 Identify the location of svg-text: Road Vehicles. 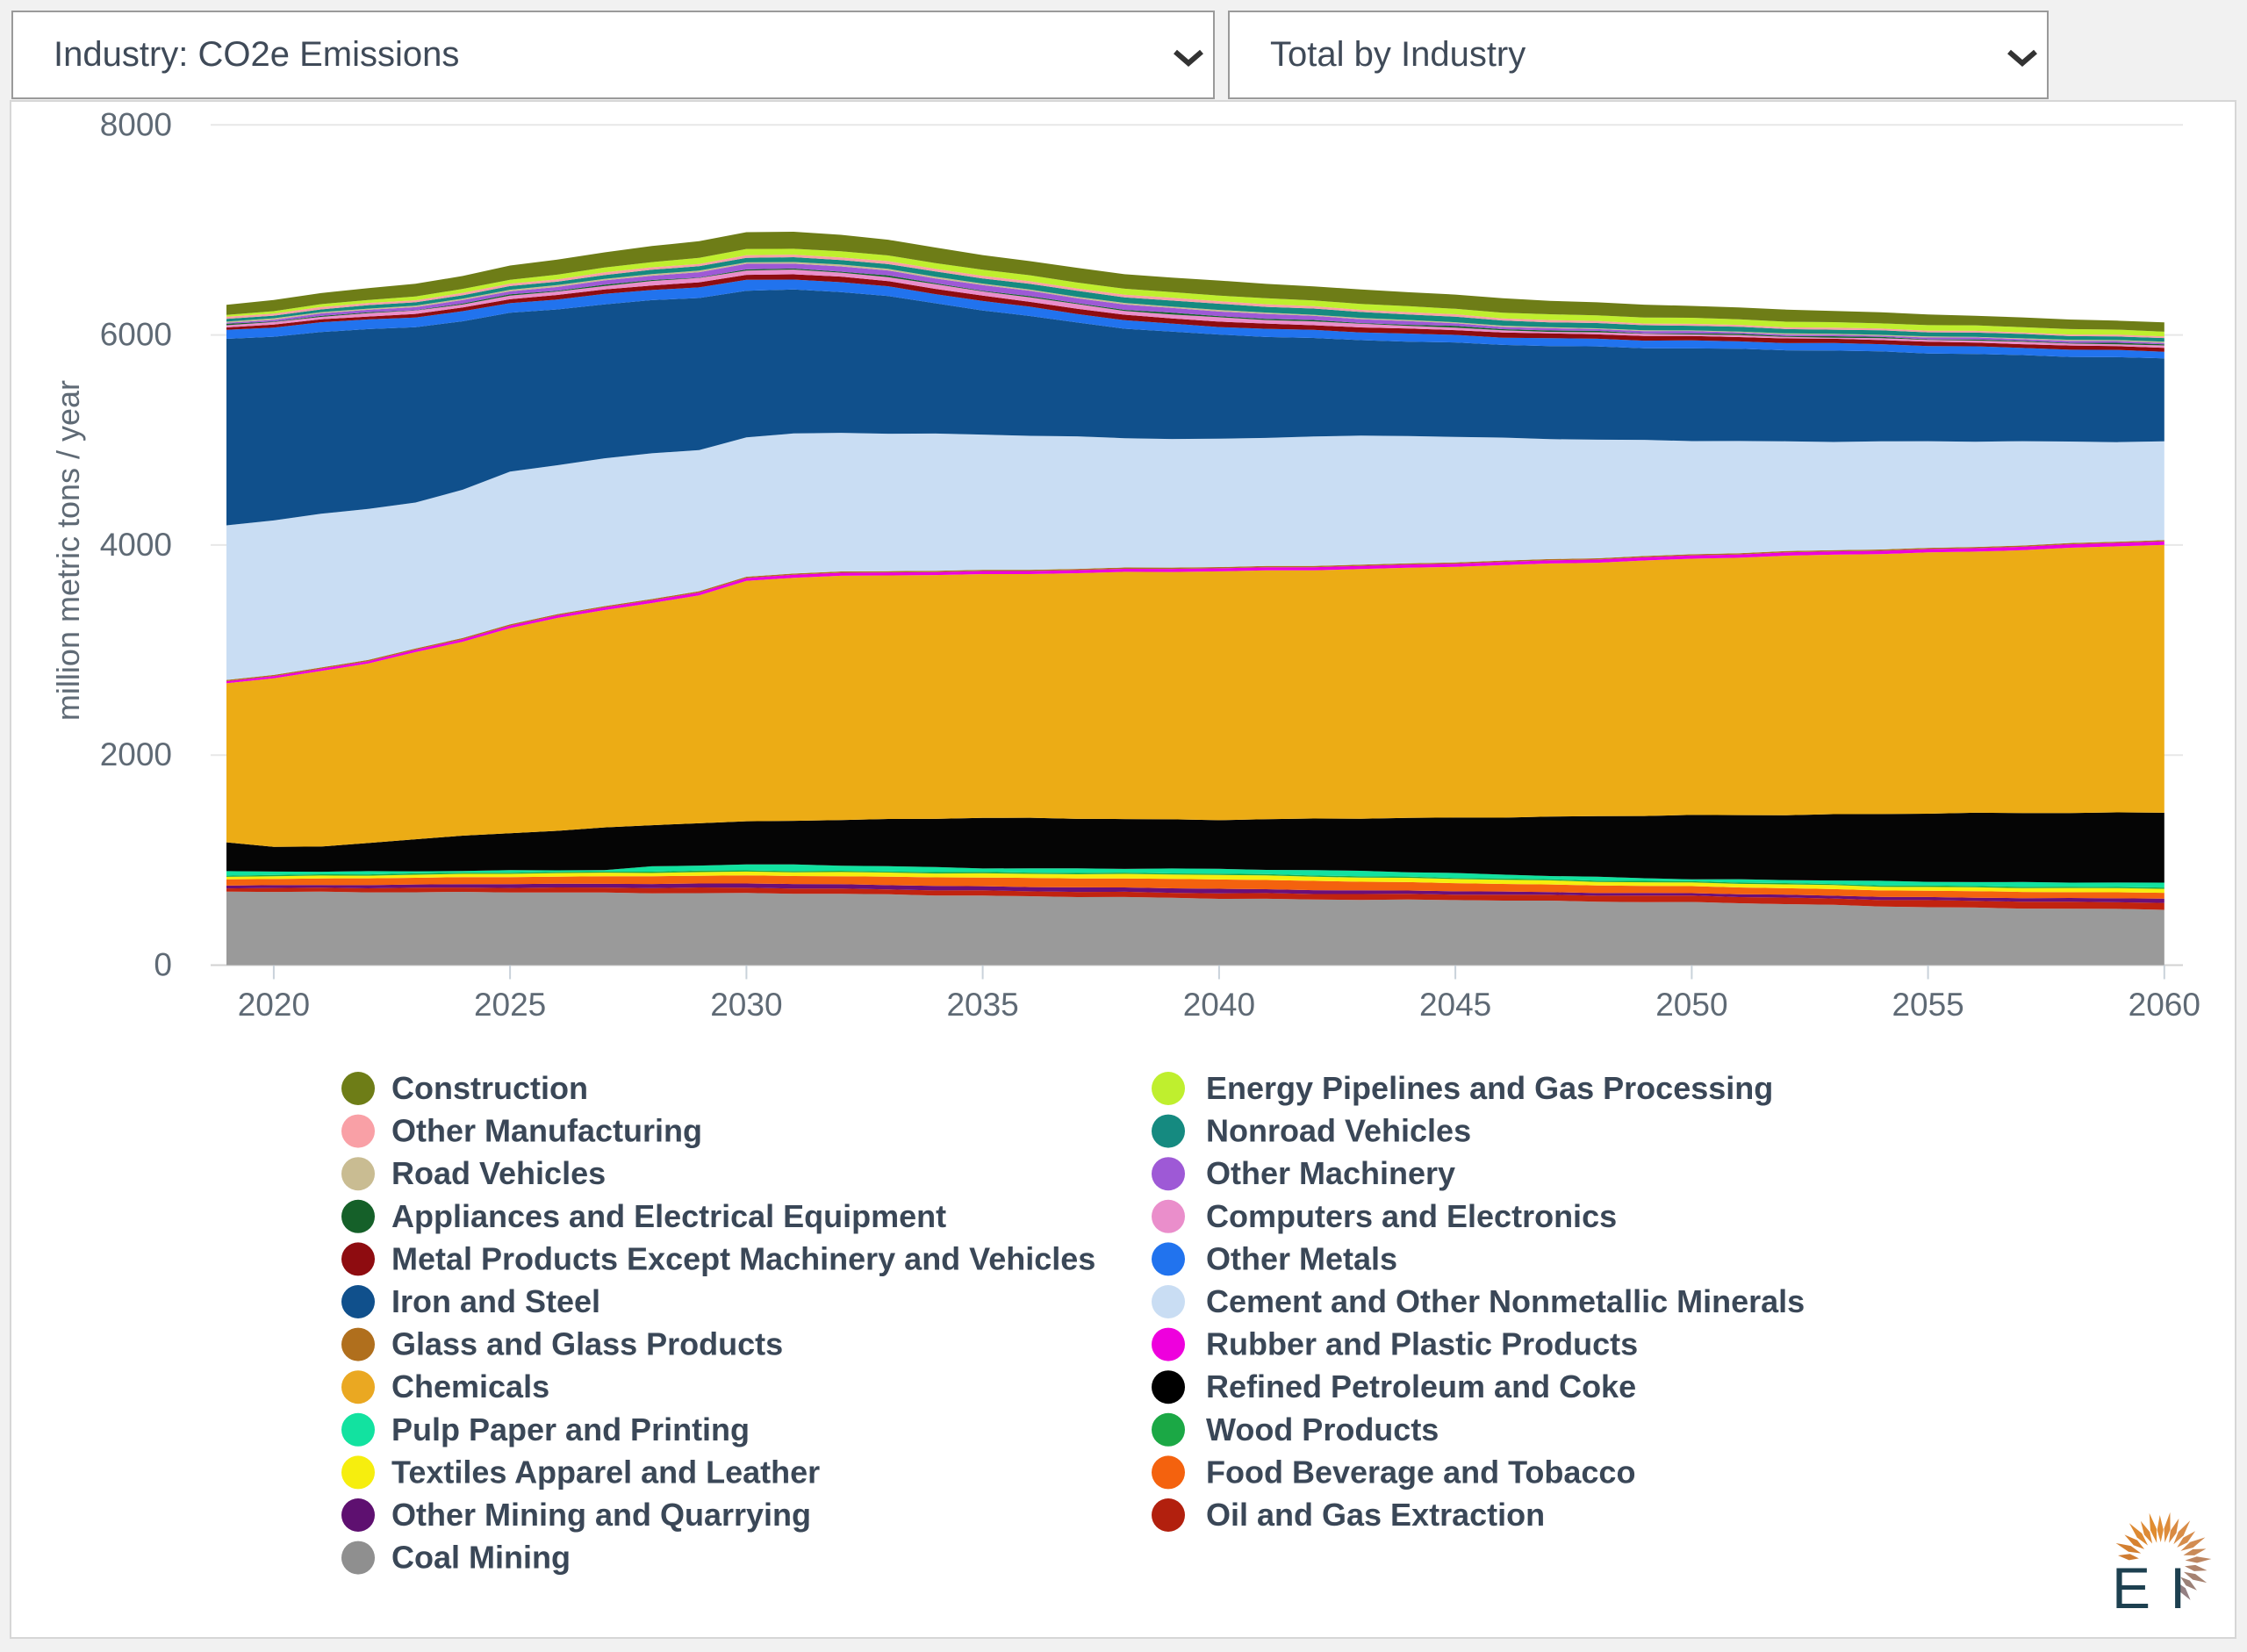
(498, 1173).